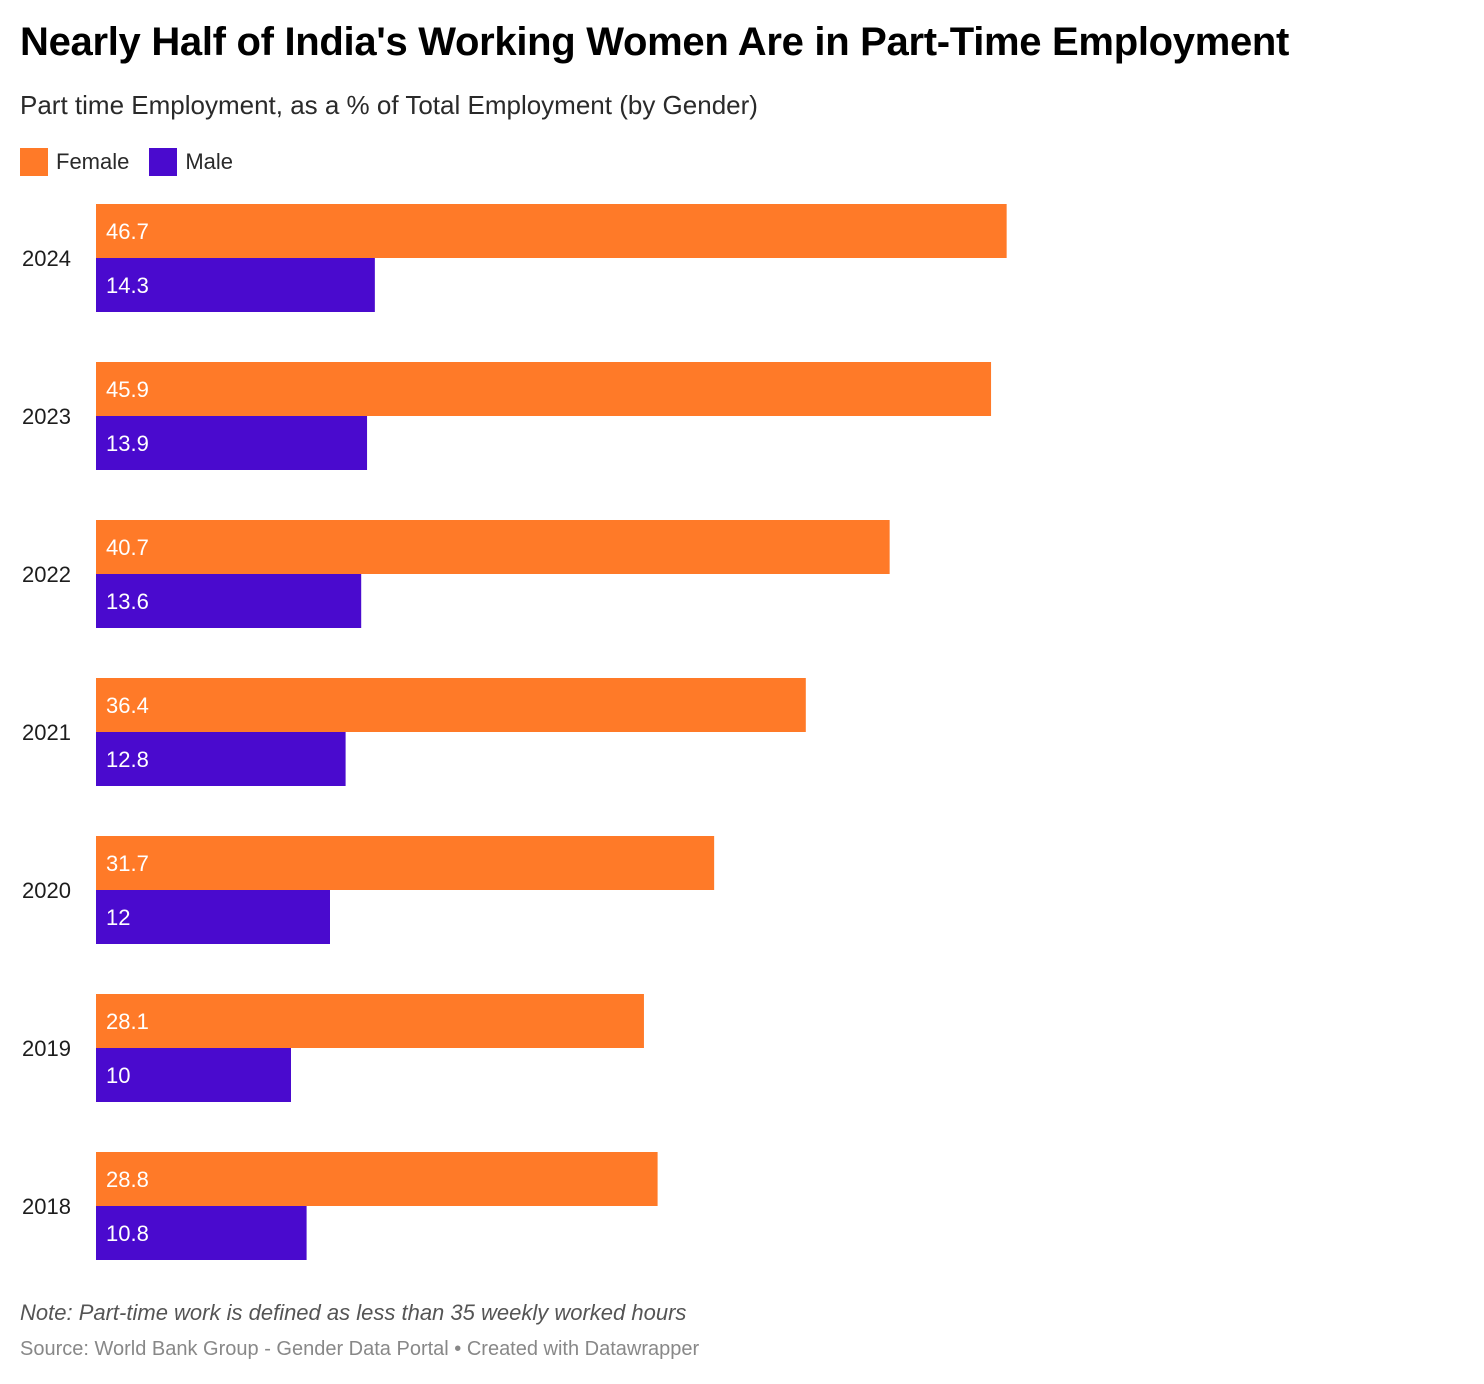 The width and height of the screenshot is (1484, 1384). I want to click on data-label-male-2023: 13.9, so click(127, 443).